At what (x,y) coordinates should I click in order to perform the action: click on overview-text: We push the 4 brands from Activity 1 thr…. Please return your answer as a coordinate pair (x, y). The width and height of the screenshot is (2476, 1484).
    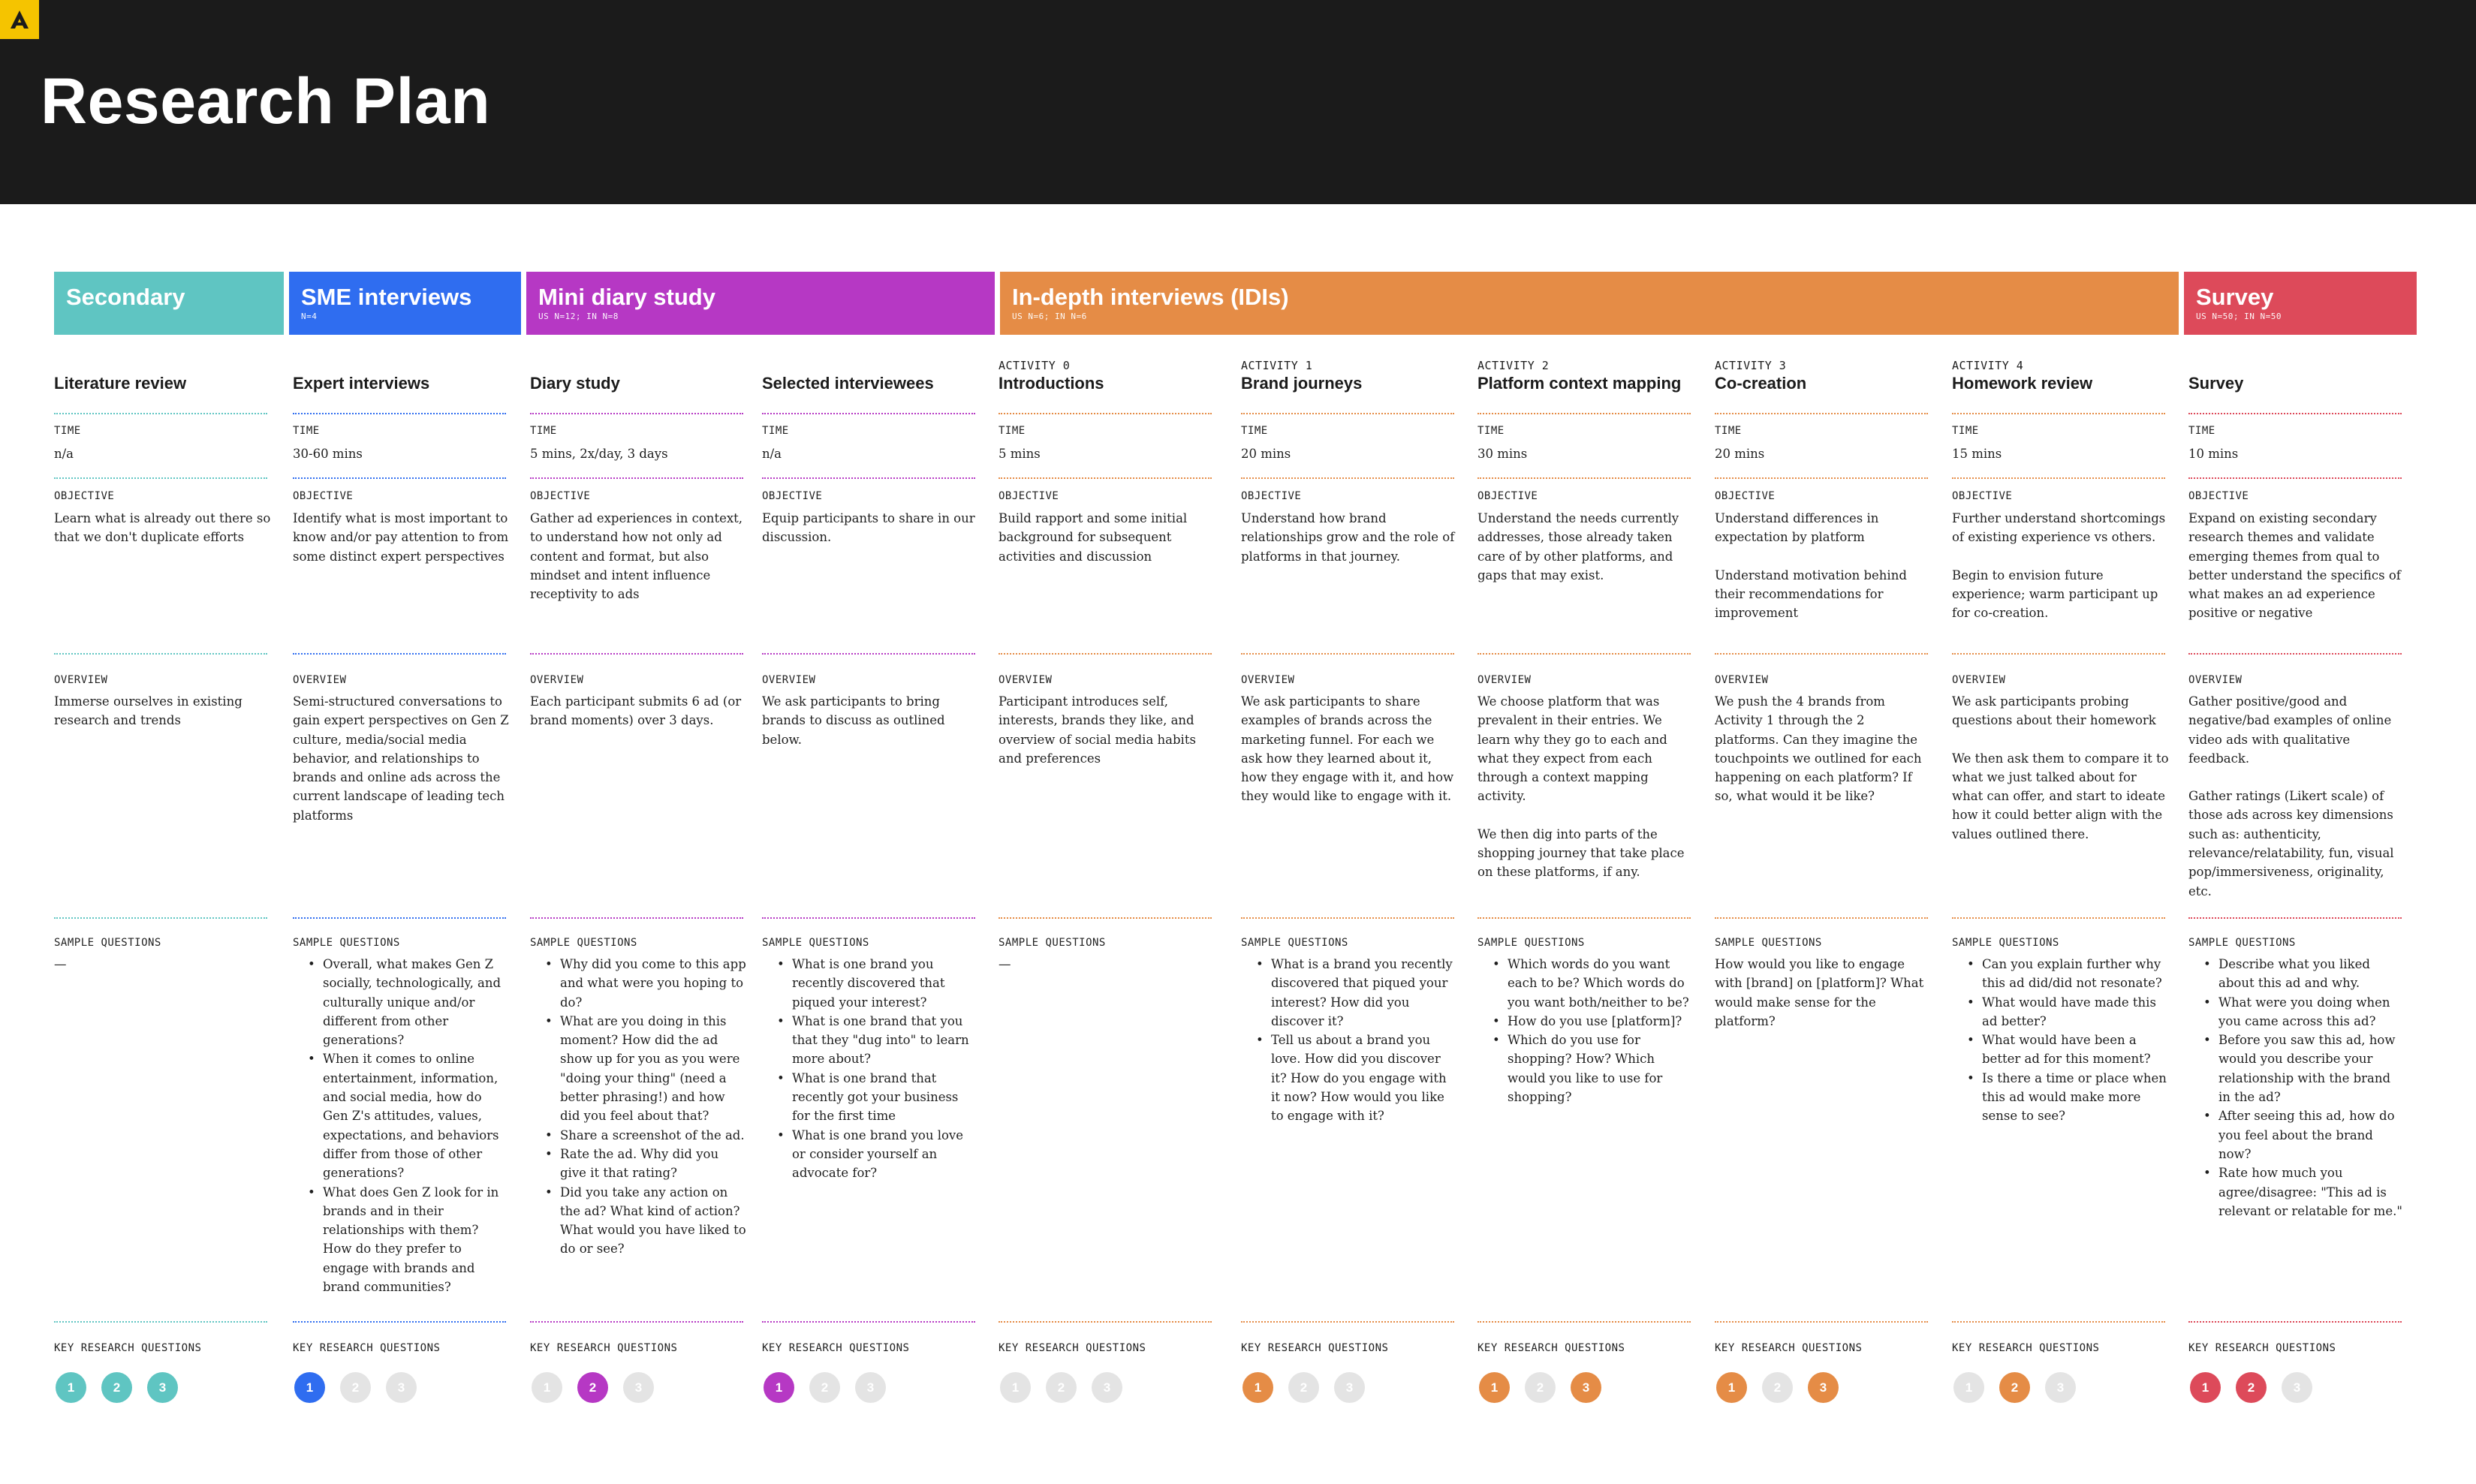
    Looking at the image, I should click on (1823, 749).